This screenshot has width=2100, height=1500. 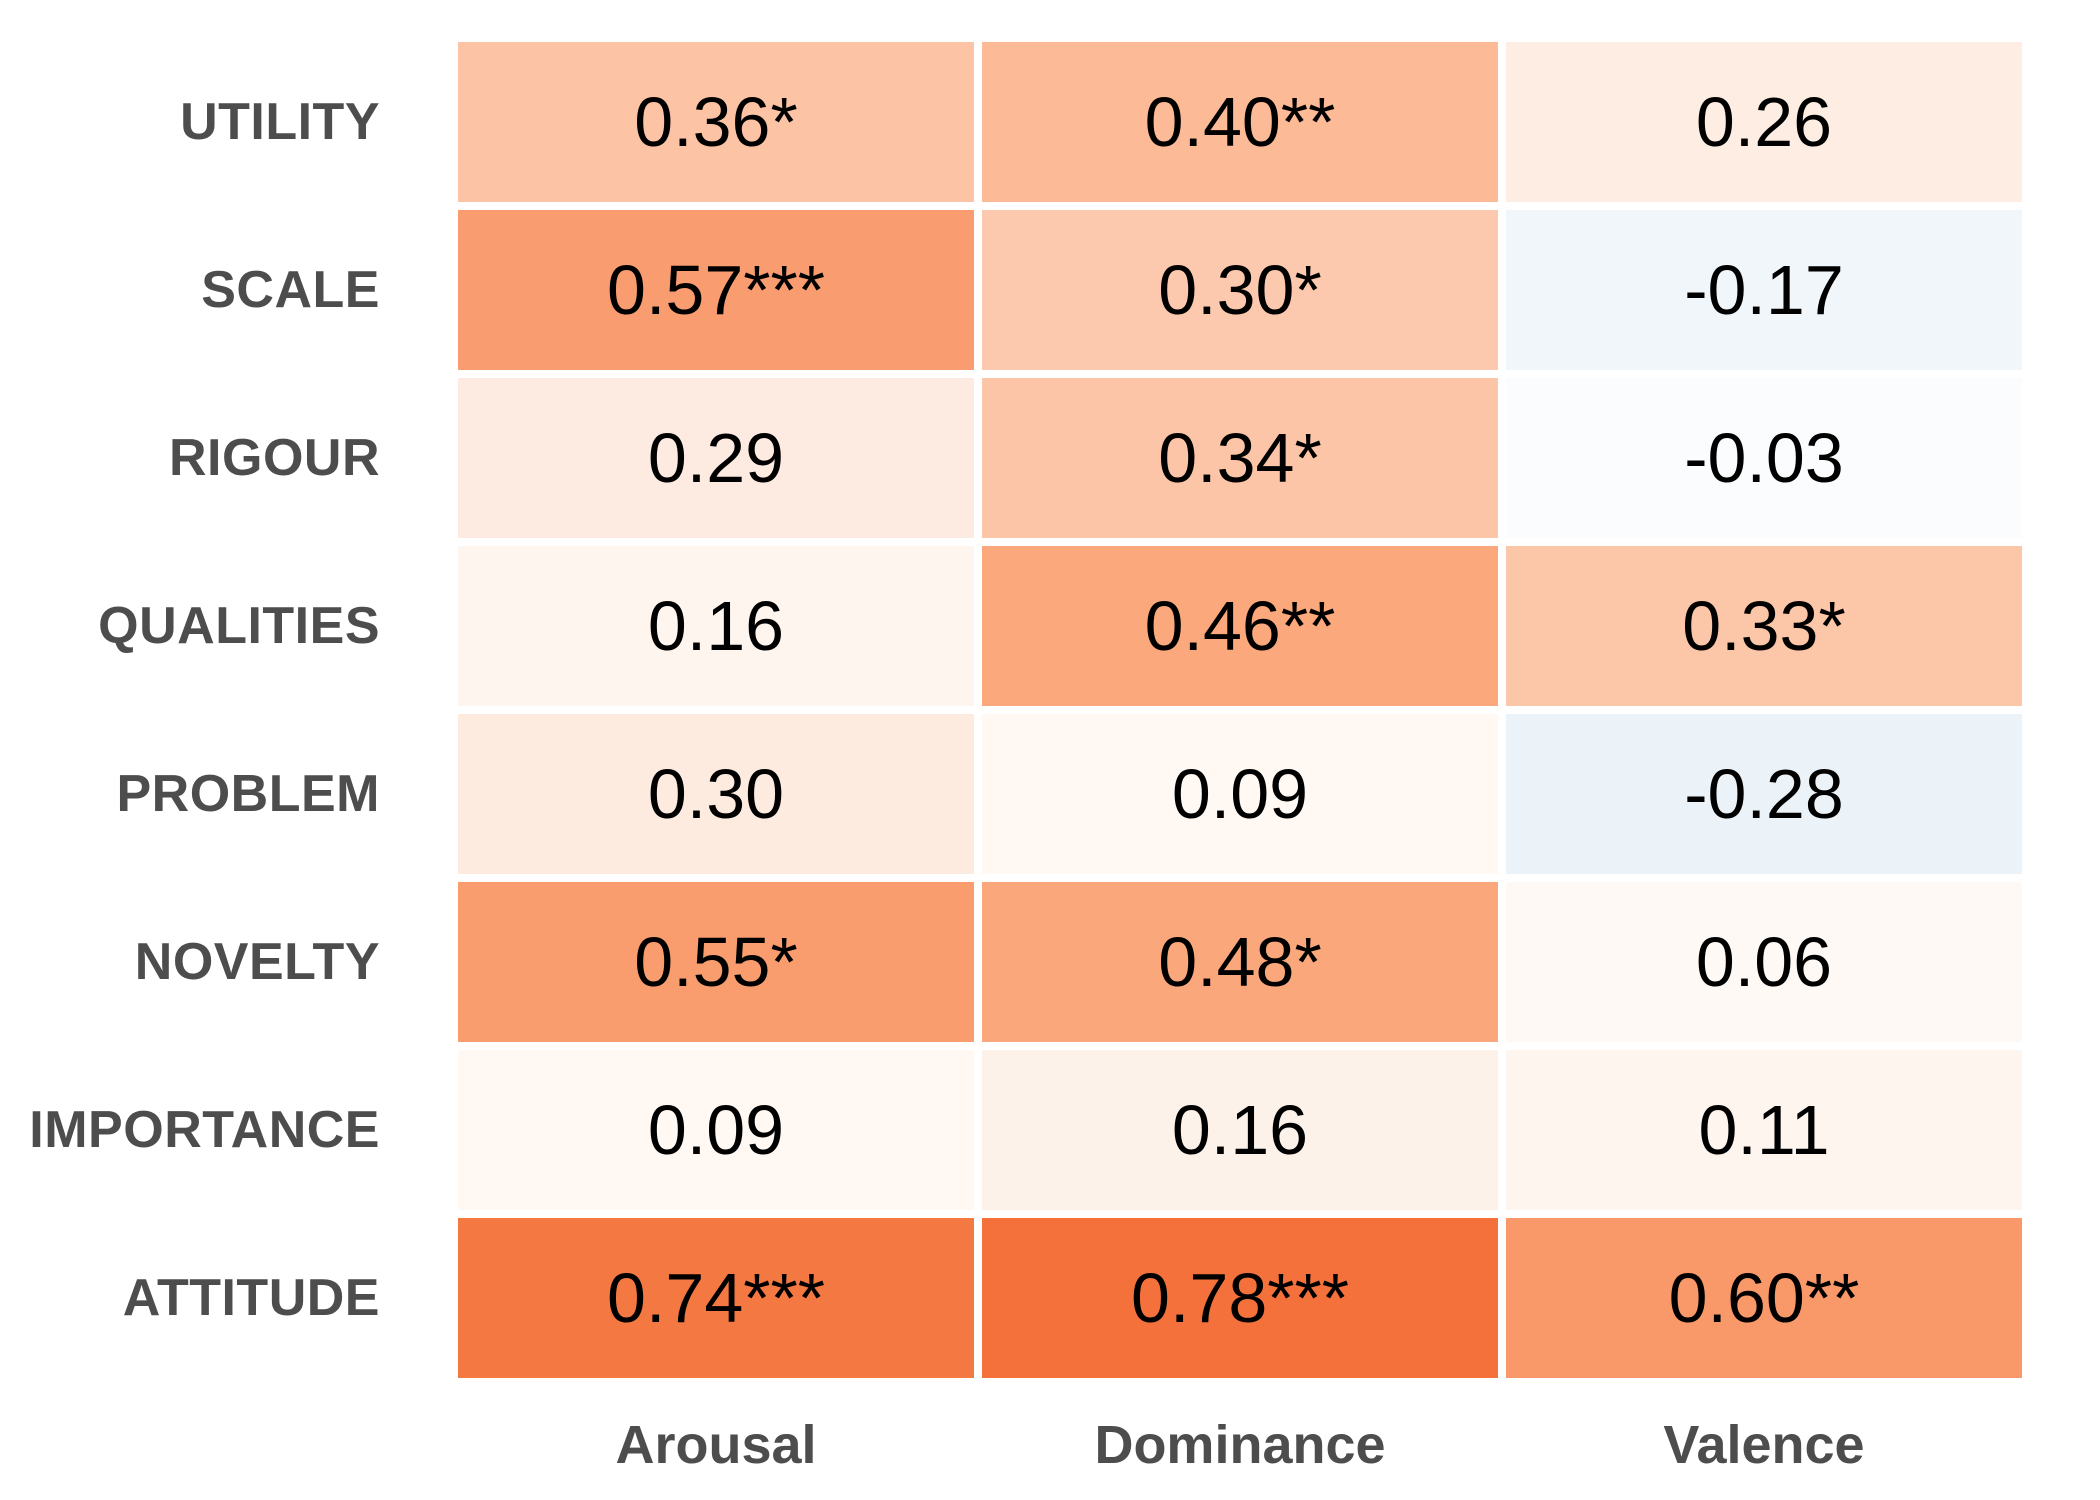 I want to click on cell-attitude-dominance: 0.78***, so click(x=1240, y=1298).